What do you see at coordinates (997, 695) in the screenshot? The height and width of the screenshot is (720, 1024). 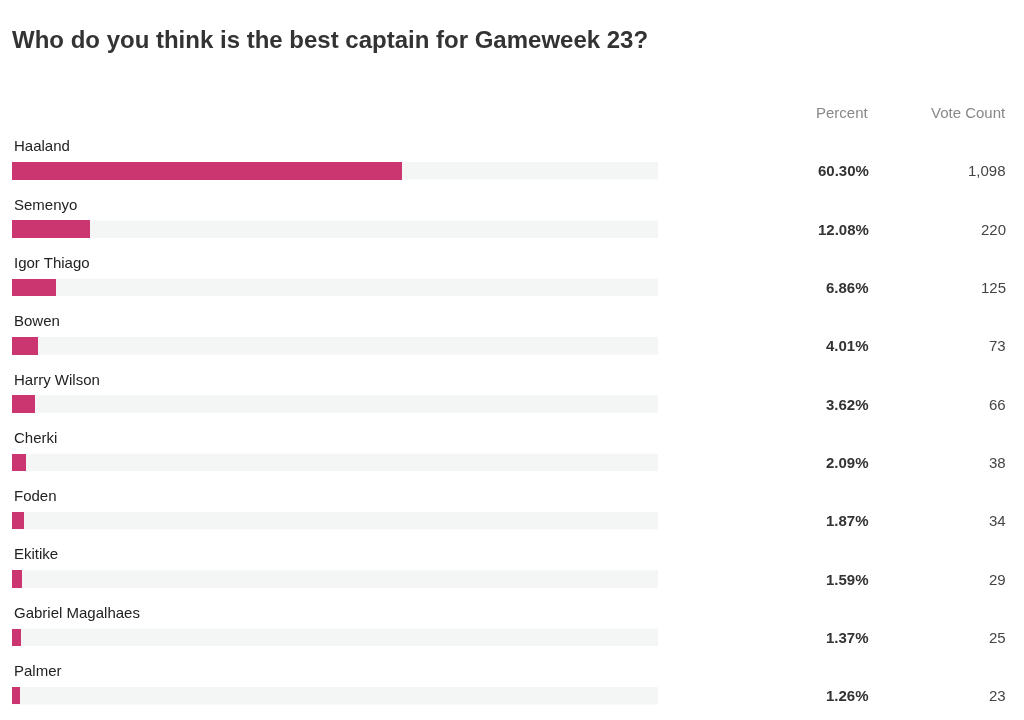 I see `text: 23` at bounding box center [997, 695].